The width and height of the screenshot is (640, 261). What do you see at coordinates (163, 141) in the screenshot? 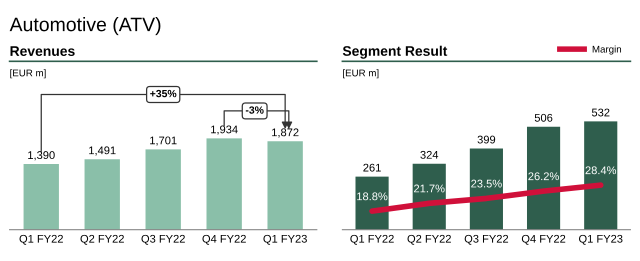
I see `data-label: 1,701` at bounding box center [163, 141].